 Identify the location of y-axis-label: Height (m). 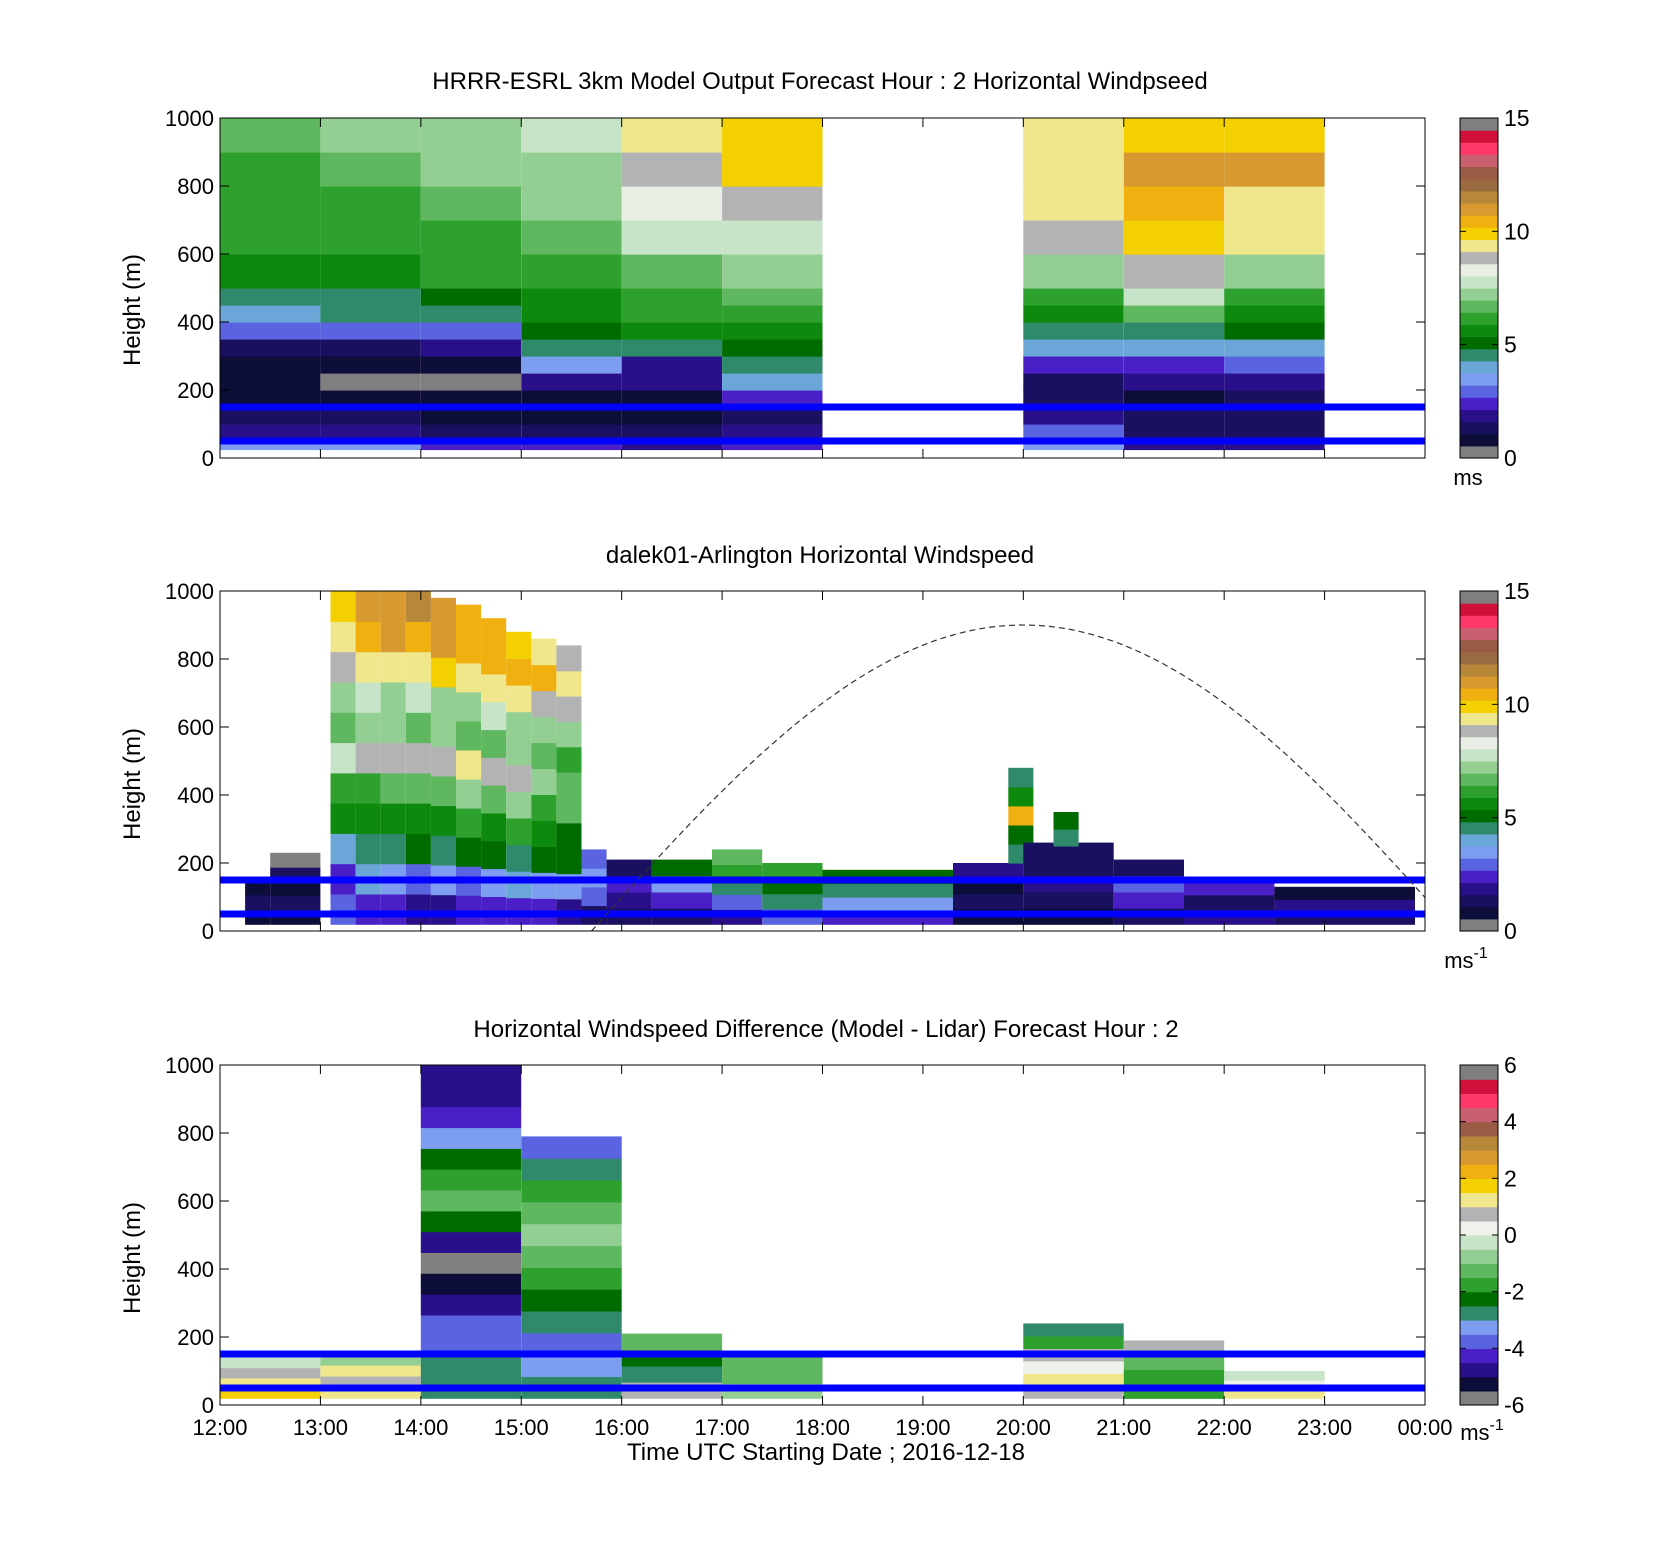
(132, 784).